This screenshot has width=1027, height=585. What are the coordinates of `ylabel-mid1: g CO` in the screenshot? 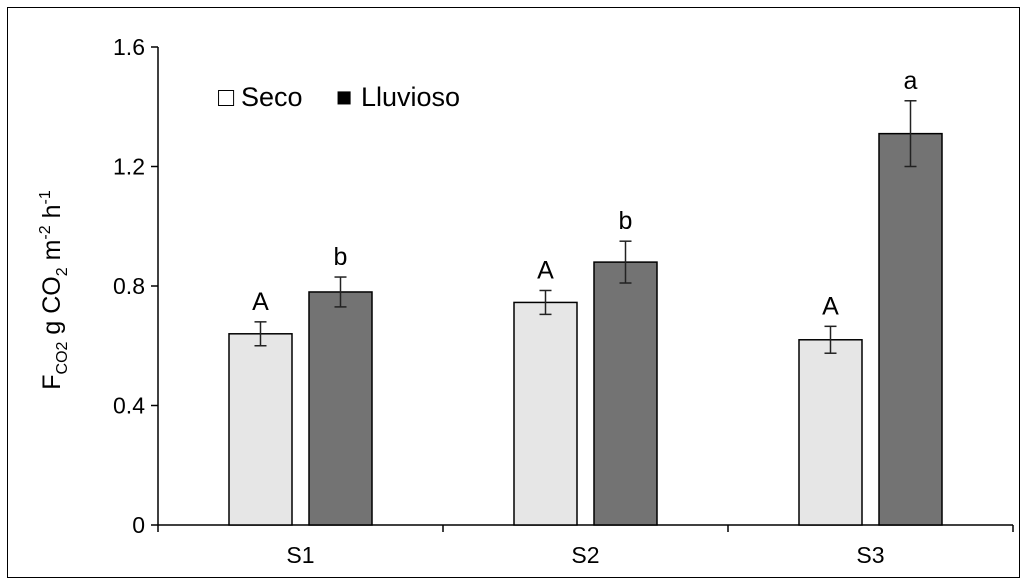 It's located at (52, 308).